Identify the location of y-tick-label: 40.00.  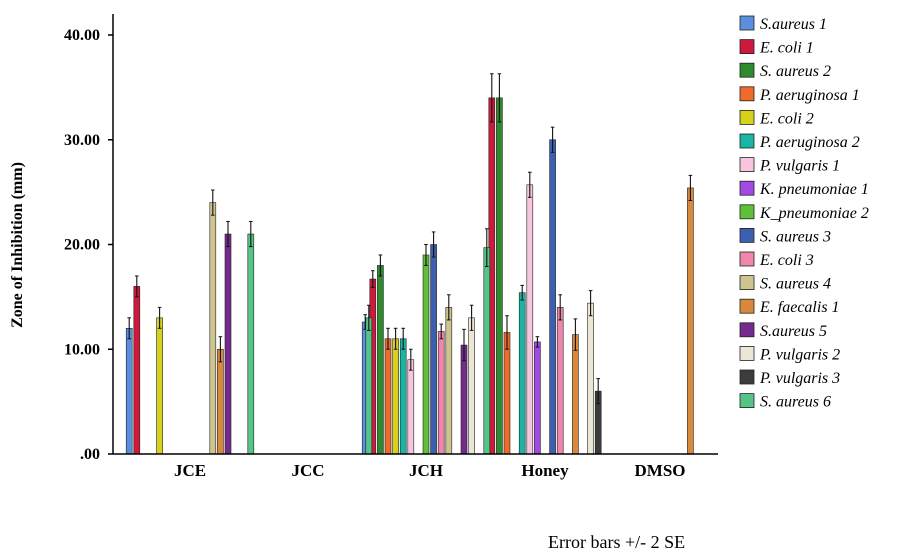
(82, 35).